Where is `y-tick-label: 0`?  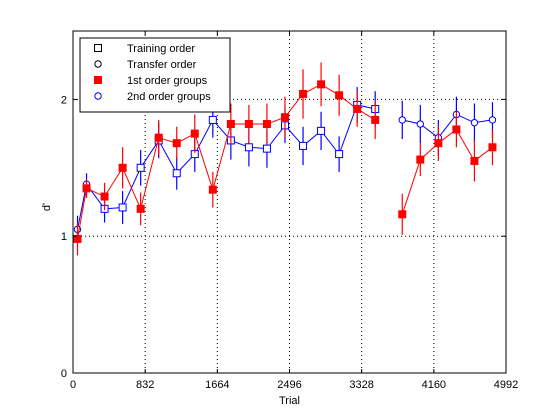 y-tick-label: 0 is located at coordinates (64, 374).